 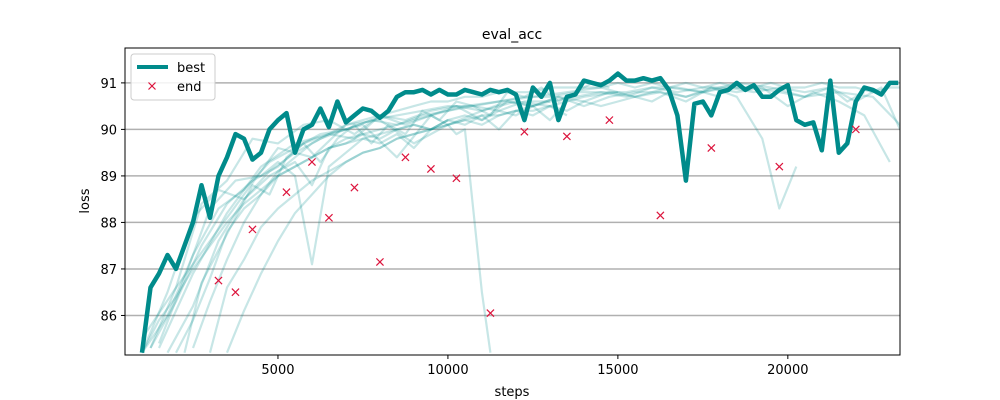 I want to click on y-tick-label: 90, so click(x=108, y=130).